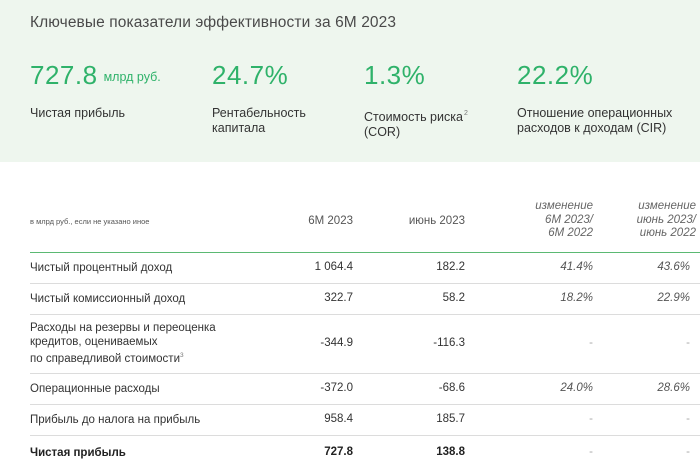  Describe the element at coordinates (330, 221) in the screenshot. I see `column-header-6m-2023: 6М 2023` at that location.